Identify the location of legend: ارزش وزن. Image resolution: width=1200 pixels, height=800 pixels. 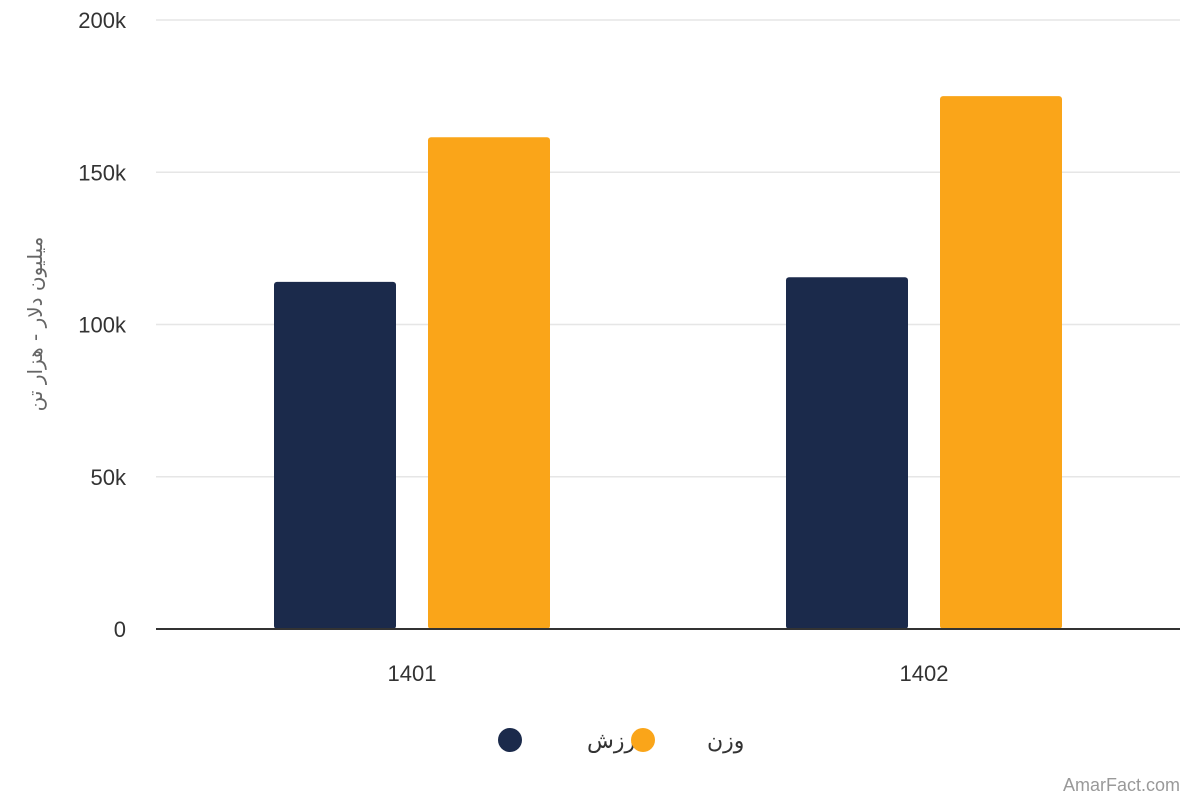
(621, 741).